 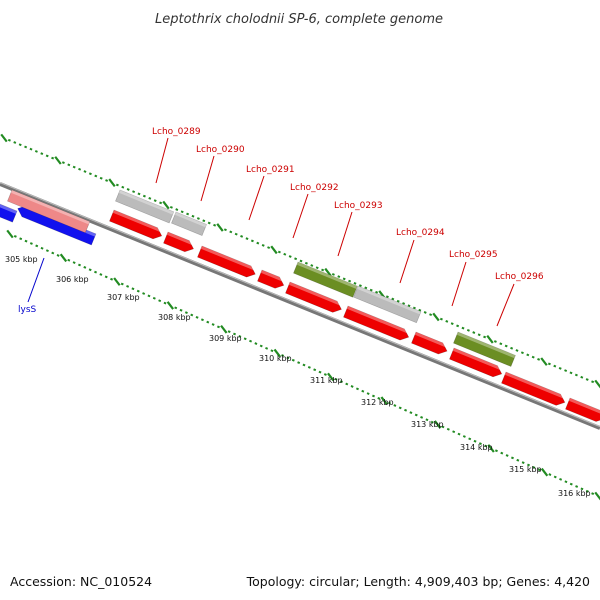 I want to click on kbp-label: 307 kbp, so click(x=123, y=297).